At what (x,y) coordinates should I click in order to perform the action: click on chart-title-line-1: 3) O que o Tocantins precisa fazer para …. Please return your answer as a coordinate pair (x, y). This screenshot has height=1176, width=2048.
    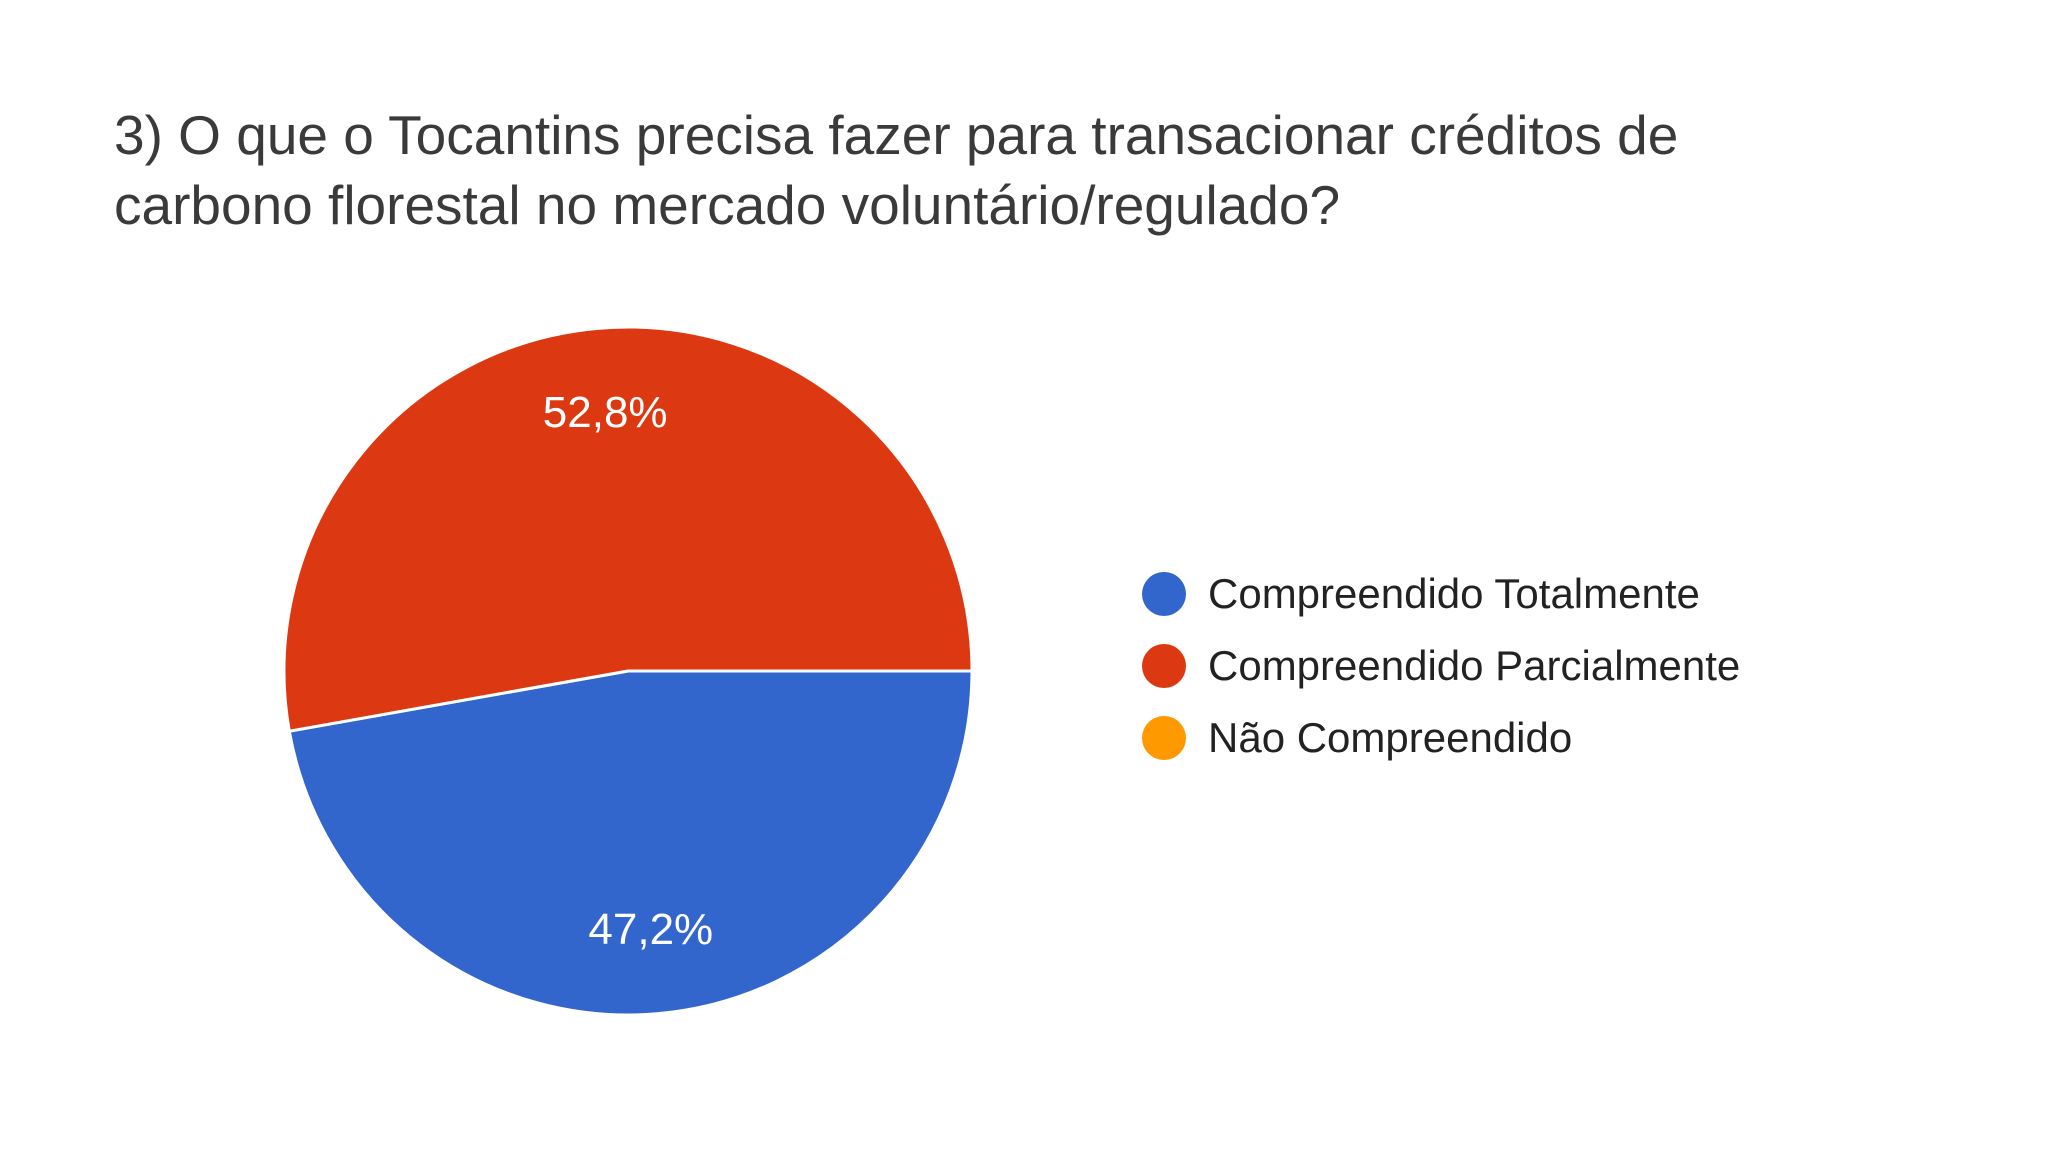
    Looking at the image, I should click on (896, 135).